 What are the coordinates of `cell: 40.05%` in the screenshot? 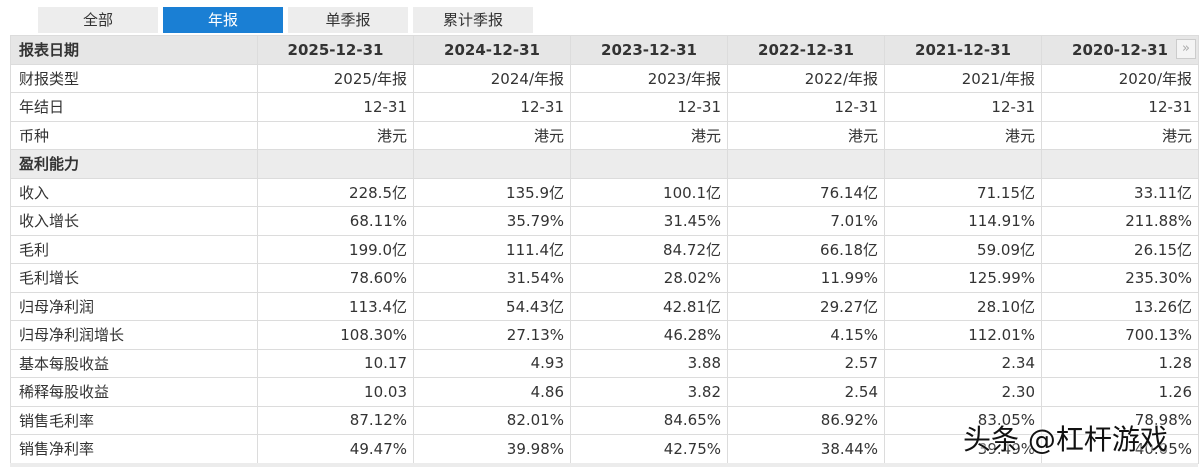 It's located at (1120, 449).